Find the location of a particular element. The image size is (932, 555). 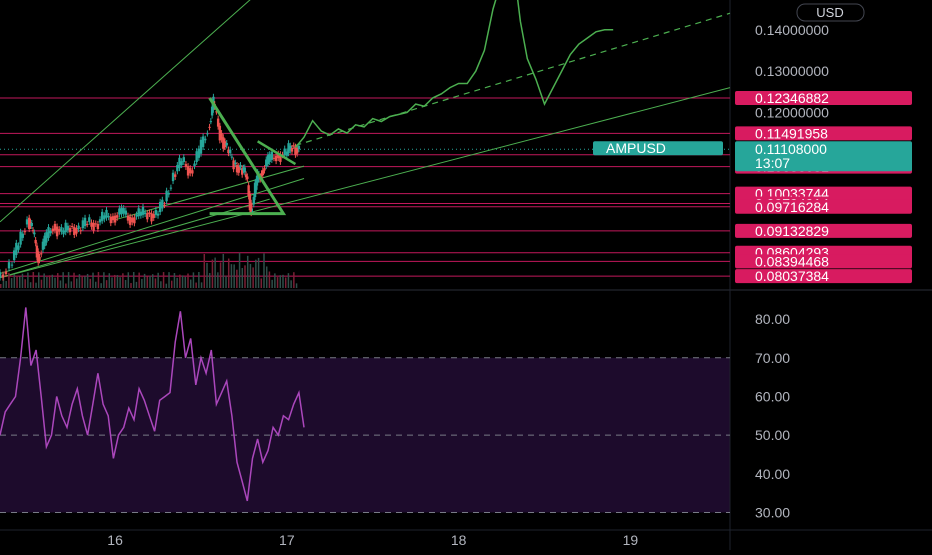

rsi-tick-label: 40.00 is located at coordinates (772, 474).